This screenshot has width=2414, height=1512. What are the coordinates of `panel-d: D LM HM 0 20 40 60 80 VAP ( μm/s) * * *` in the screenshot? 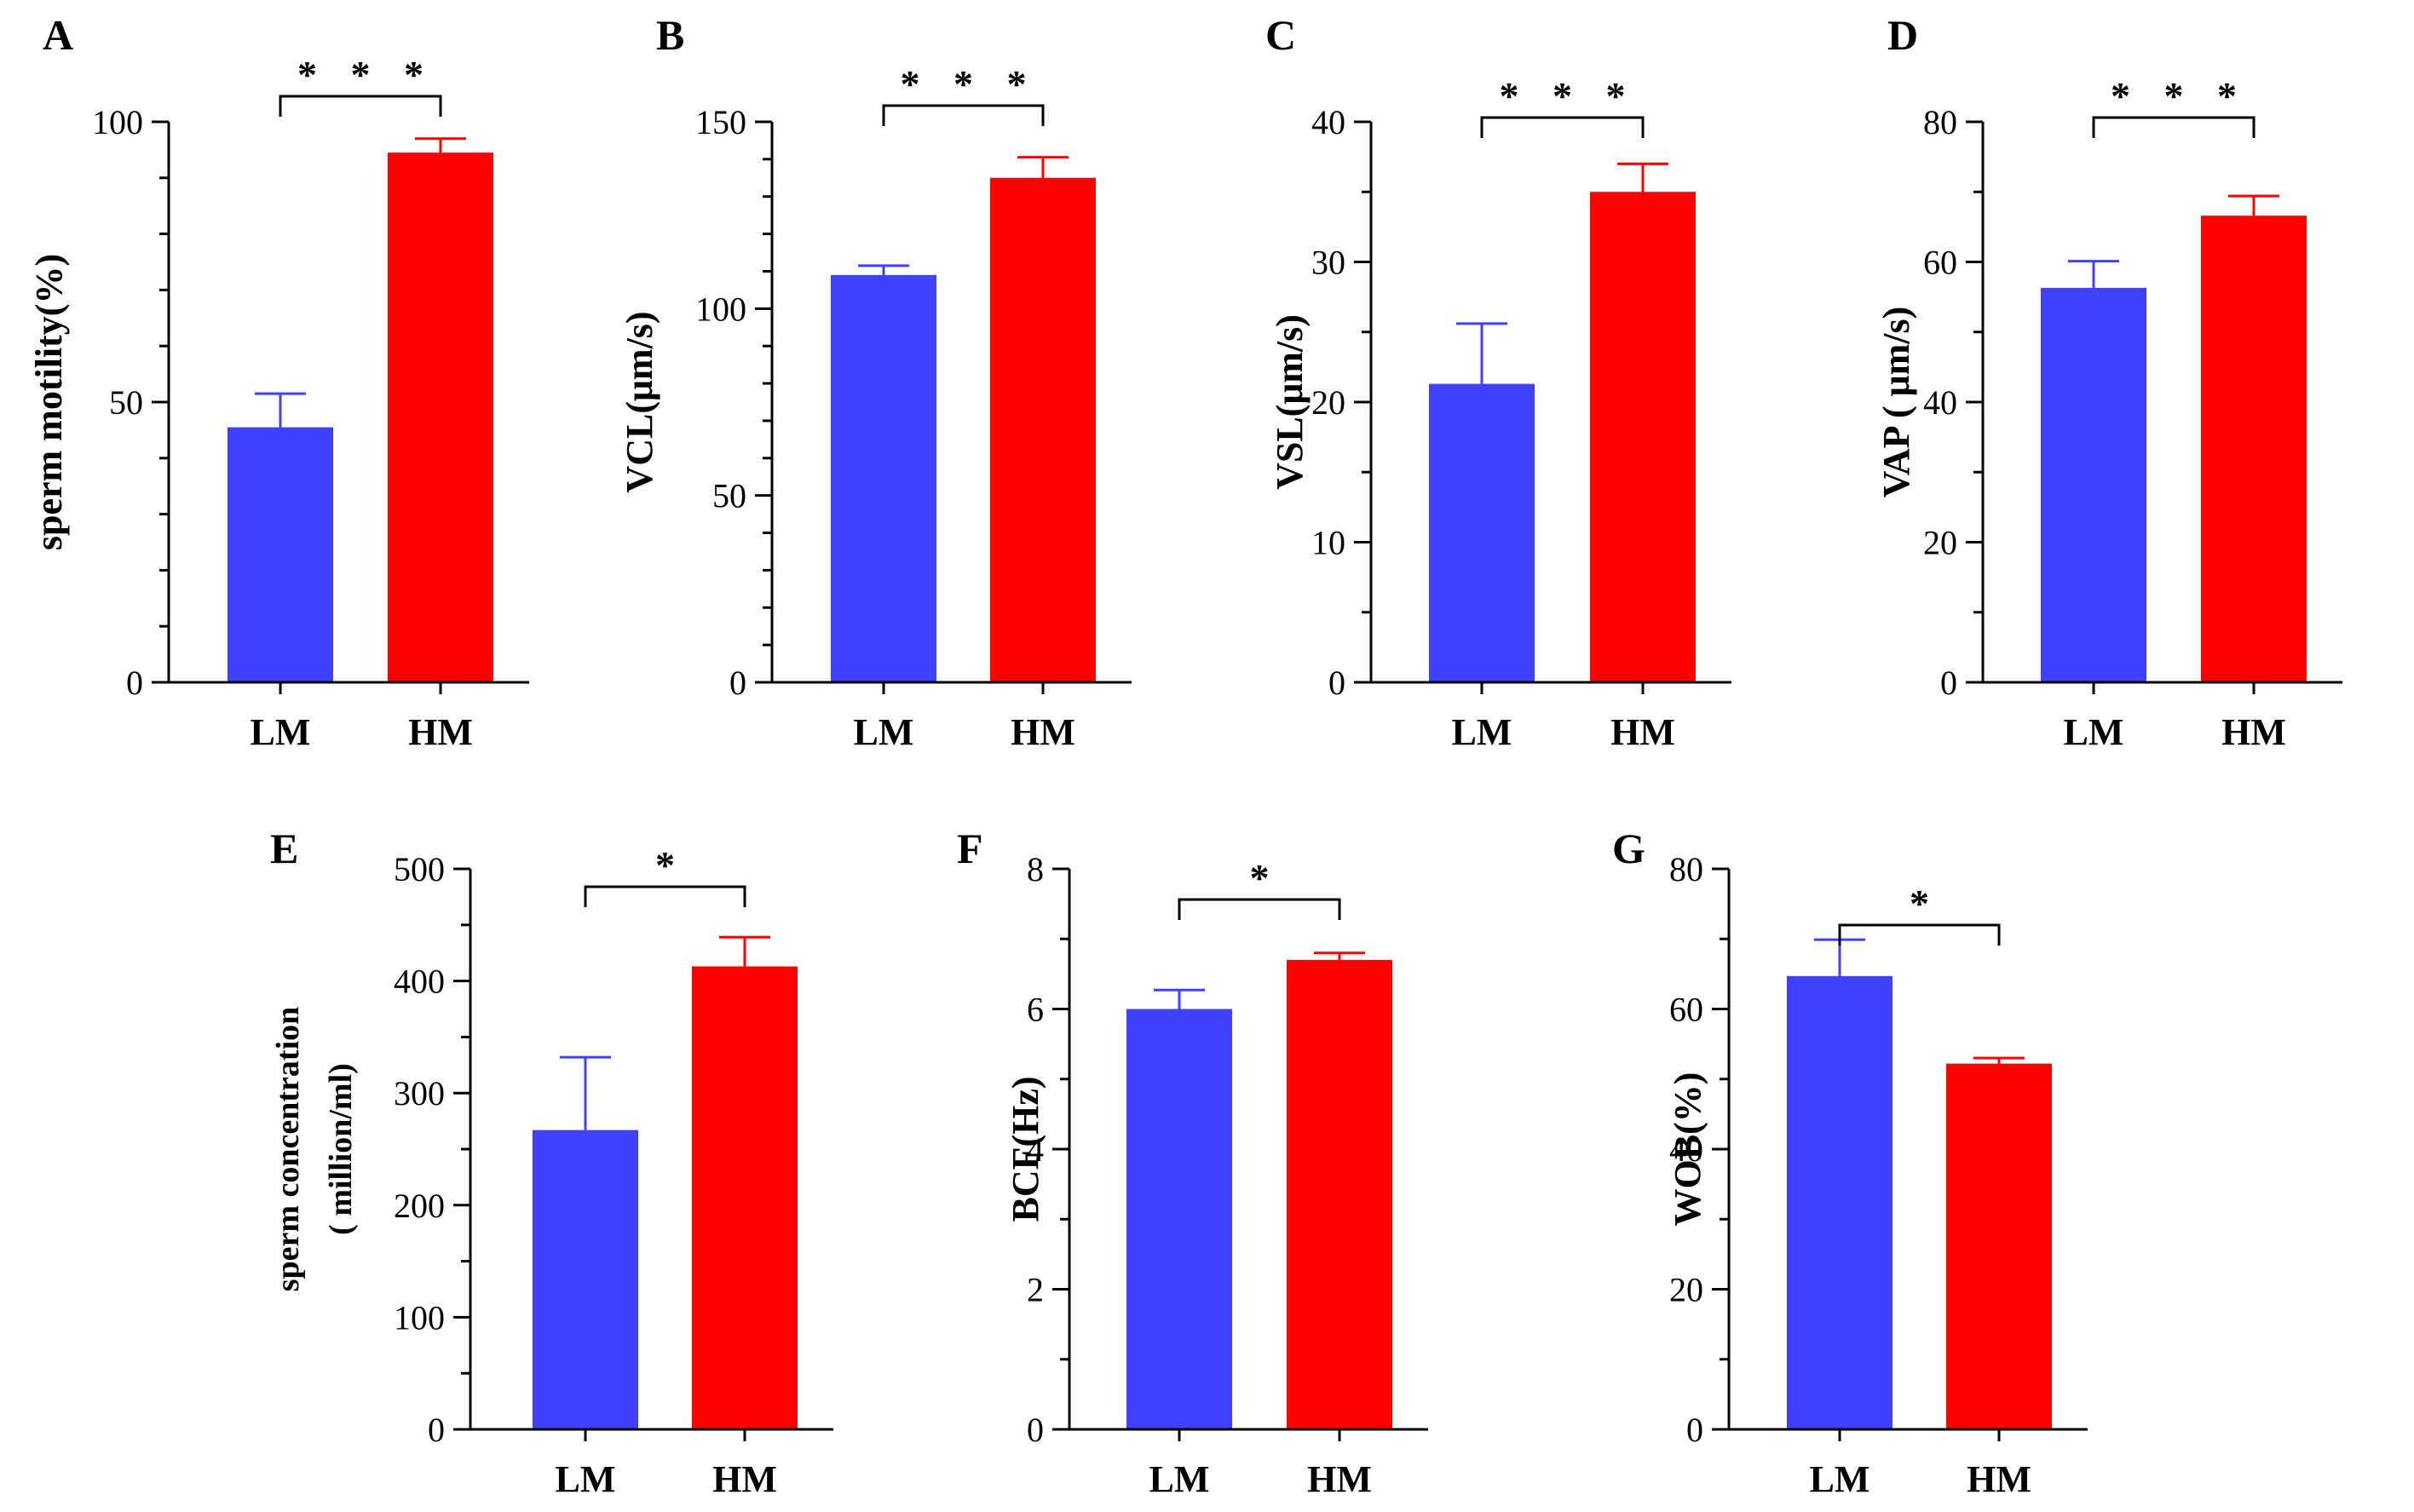 It's located at (2108, 382).